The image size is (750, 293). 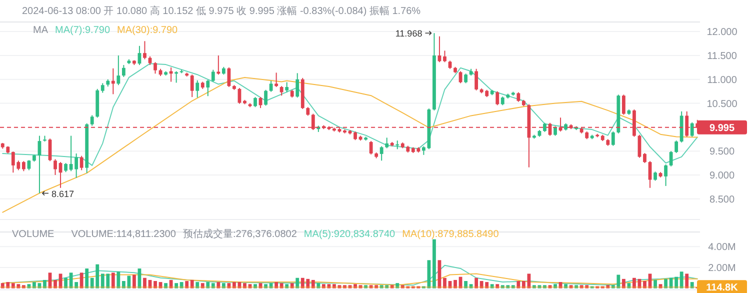 What do you see at coordinates (451, 234) in the screenshot?
I see `text: MA(10):879,885.8490` at bounding box center [451, 234].